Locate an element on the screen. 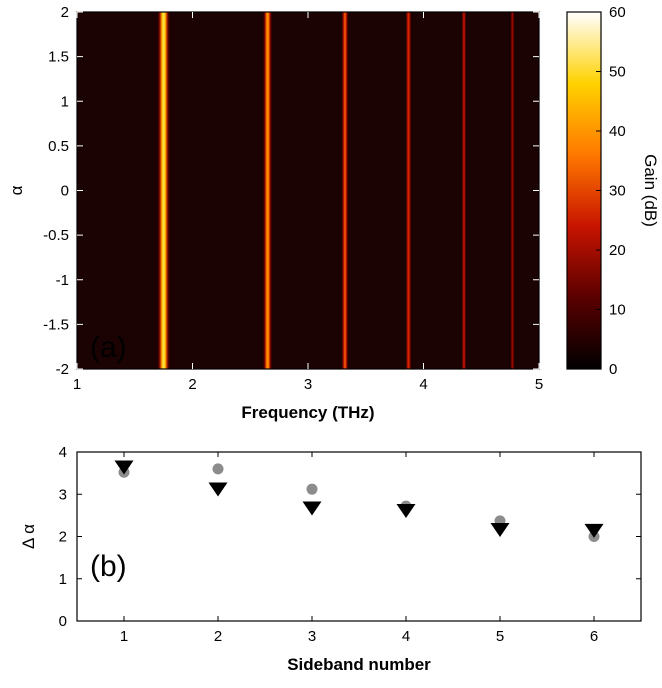 This screenshot has height=688, width=662. colorbar-tick-label: 10 is located at coordinates (617, 310).